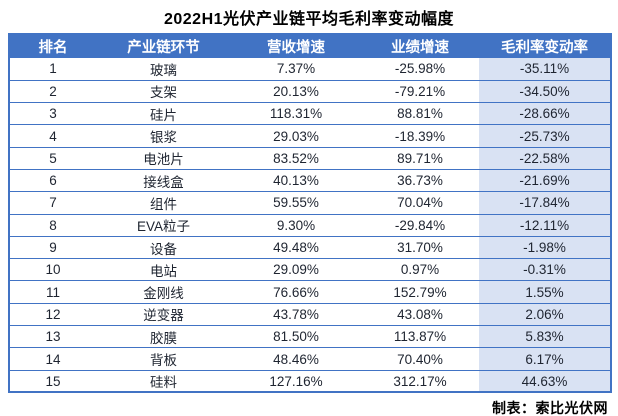  I want to click on table-row: 10 电站 29.09% 0.97% -0.31%, so click(310, 270).